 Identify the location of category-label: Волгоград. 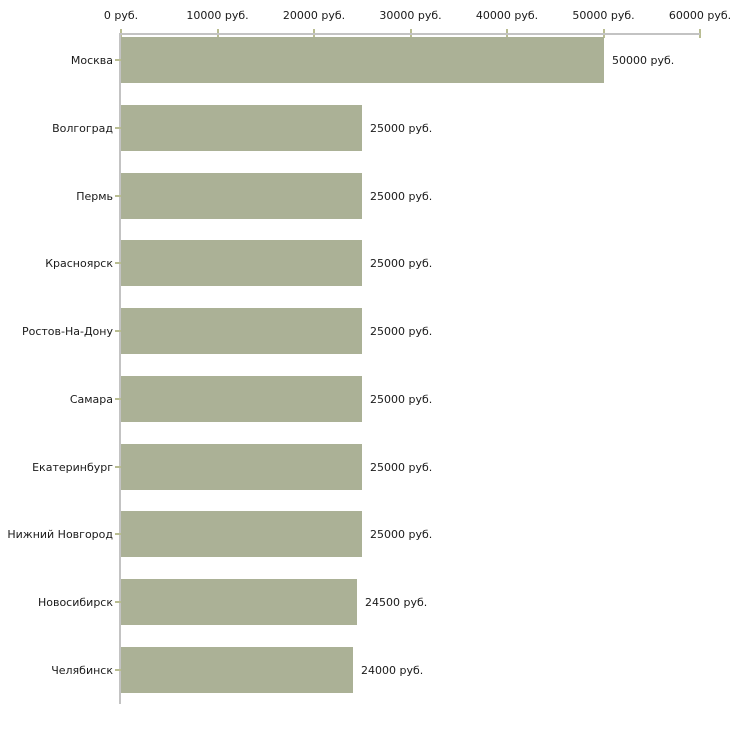
(82, 128).